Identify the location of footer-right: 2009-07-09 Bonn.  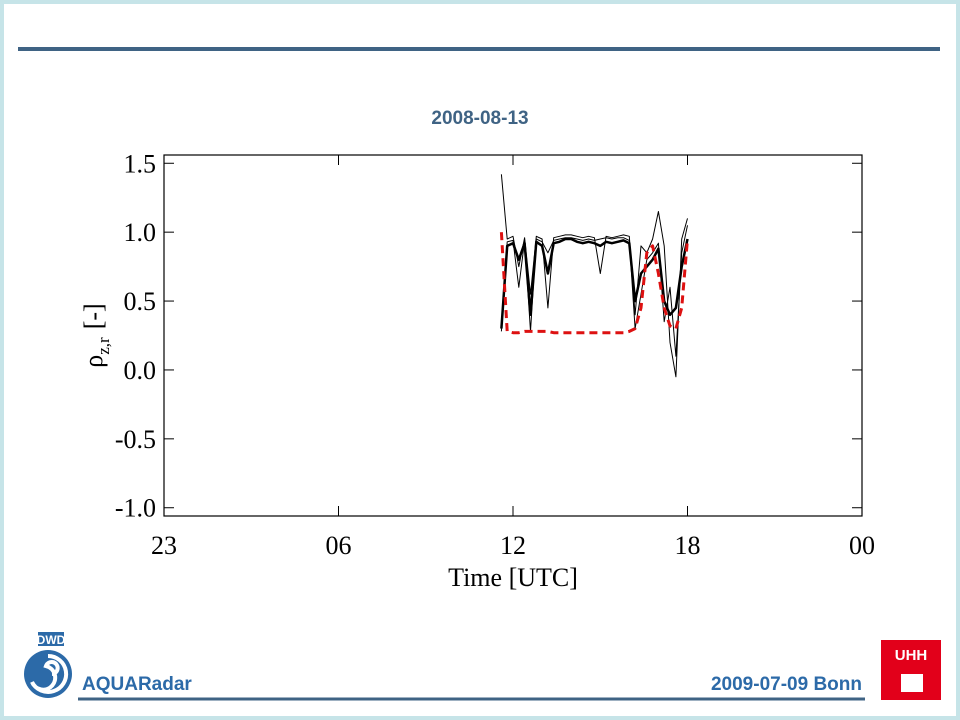
(786, 684).